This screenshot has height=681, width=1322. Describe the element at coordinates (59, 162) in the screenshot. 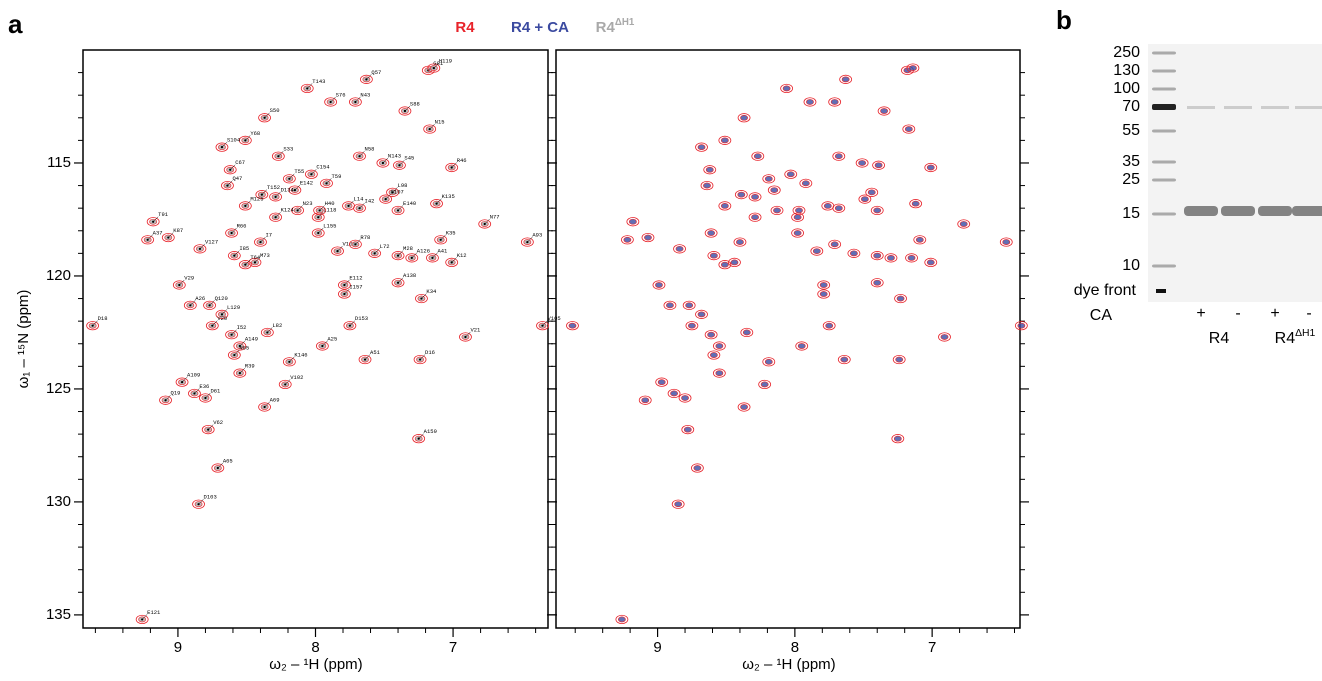

I see `y-tick-label: 115` at that location.